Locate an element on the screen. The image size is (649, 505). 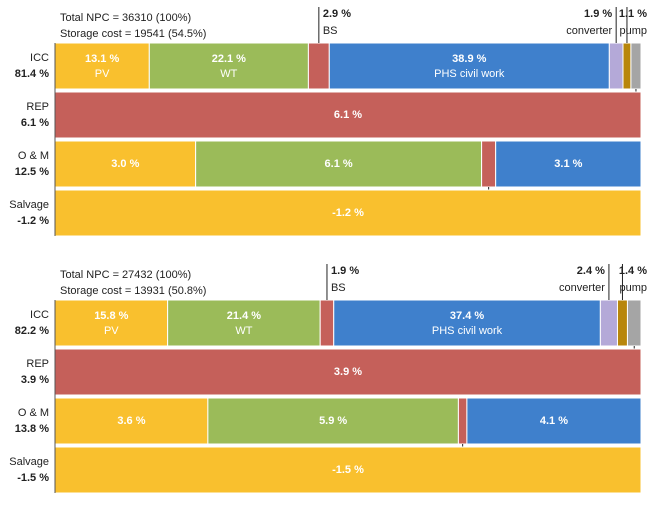
annotation: Storage cost = 19541 (54.5%) is located at coordinates (133, 34).